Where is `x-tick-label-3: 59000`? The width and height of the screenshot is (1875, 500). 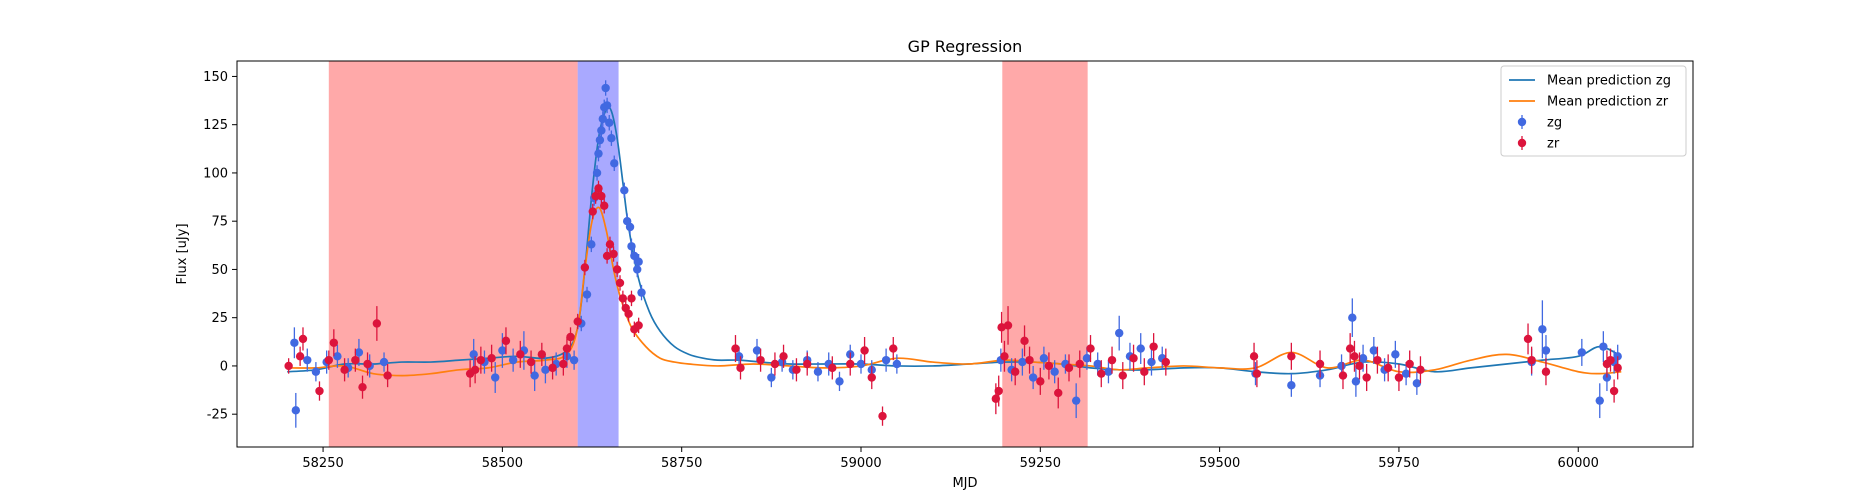 x-tick-label-3: 59000 is located at coordinates (860, 463).